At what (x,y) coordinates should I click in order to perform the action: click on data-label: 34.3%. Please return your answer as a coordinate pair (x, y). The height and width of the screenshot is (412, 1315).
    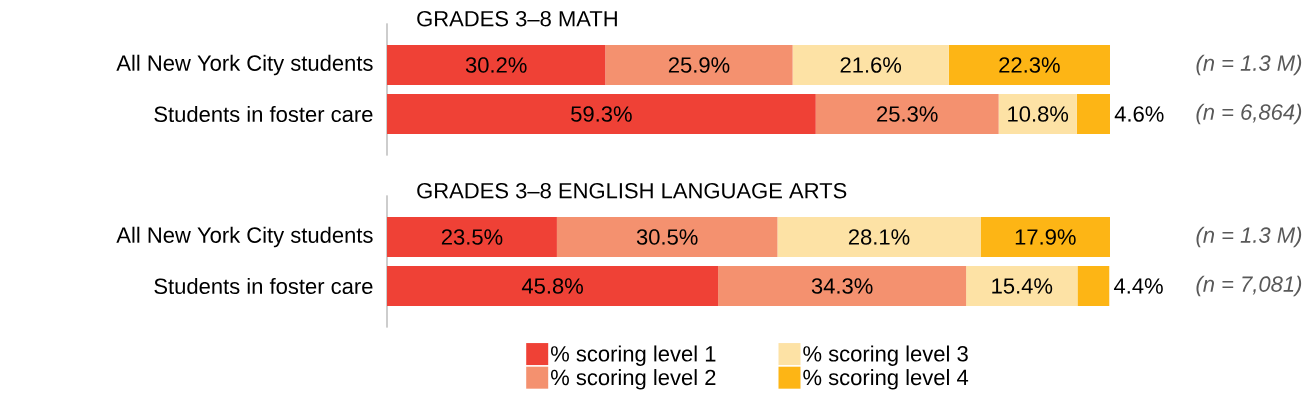
    Looking at the image, I should click on (842, 286).